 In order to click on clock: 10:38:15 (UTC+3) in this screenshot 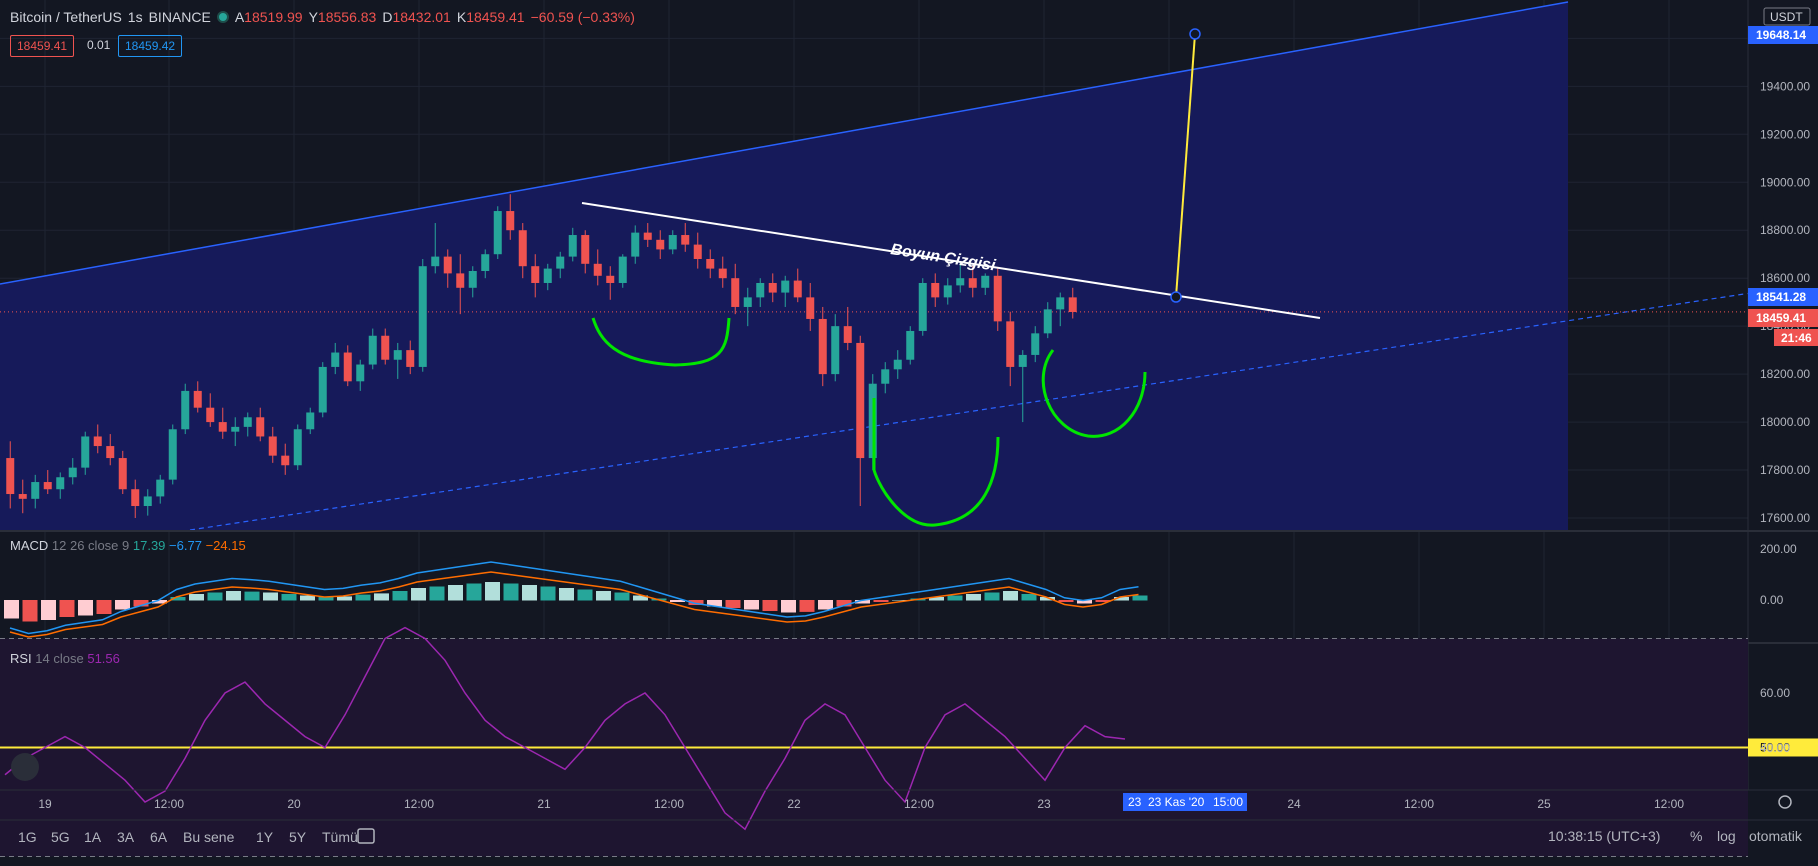, I will do `click(1604, 836)`.